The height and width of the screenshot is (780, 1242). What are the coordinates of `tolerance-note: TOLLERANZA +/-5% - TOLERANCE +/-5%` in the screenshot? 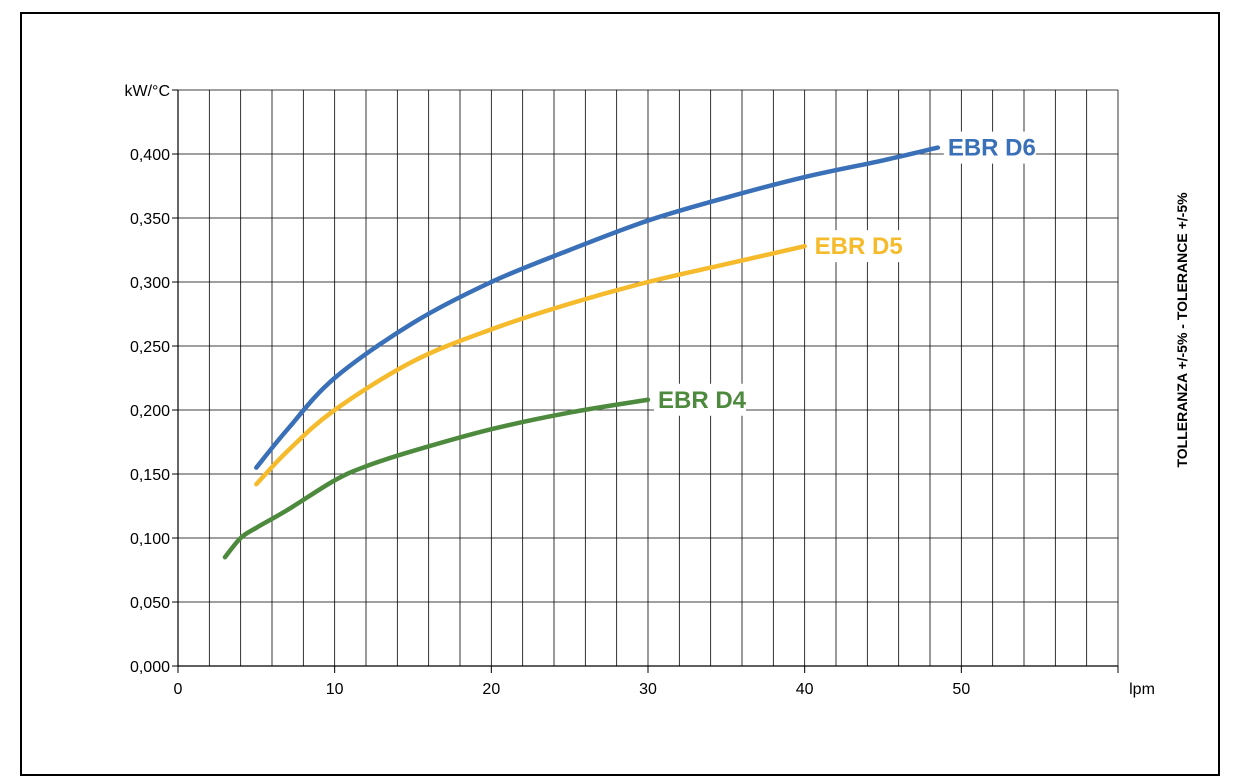 It's located at (1182, 330).